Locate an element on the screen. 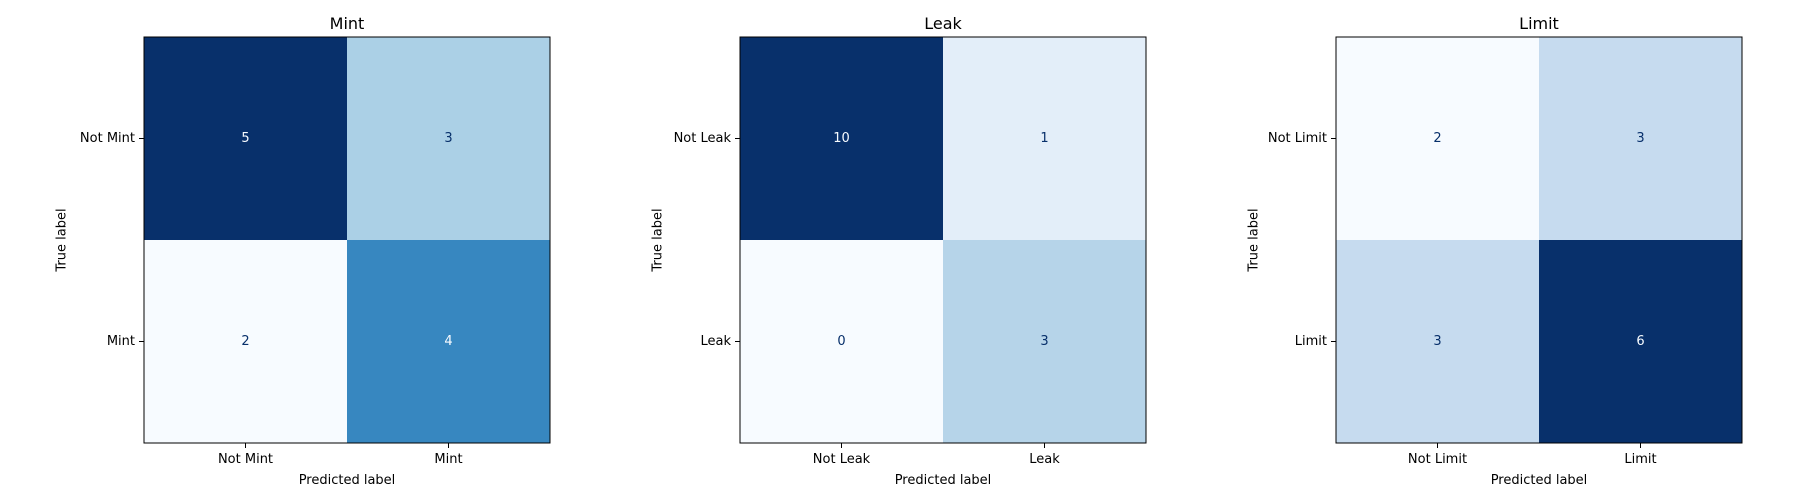 The image size is (1800, 500). cell-value-label: 6 is located at coordinates (1640, 341).